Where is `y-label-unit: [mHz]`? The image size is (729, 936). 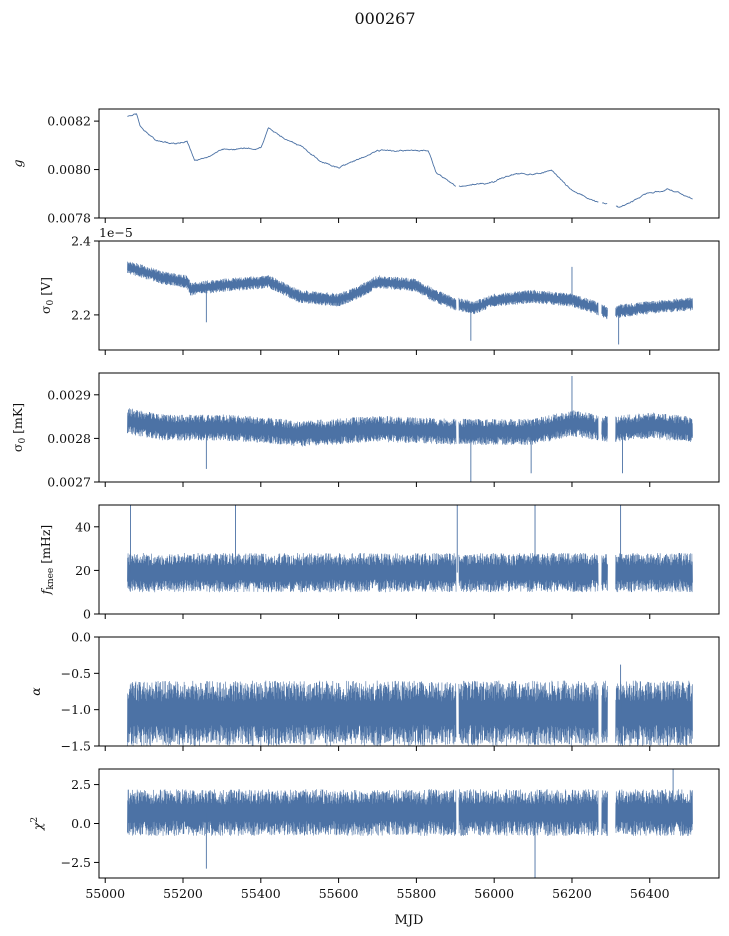 y-label-unit: [mHz] is located at coordinates (45, 546).